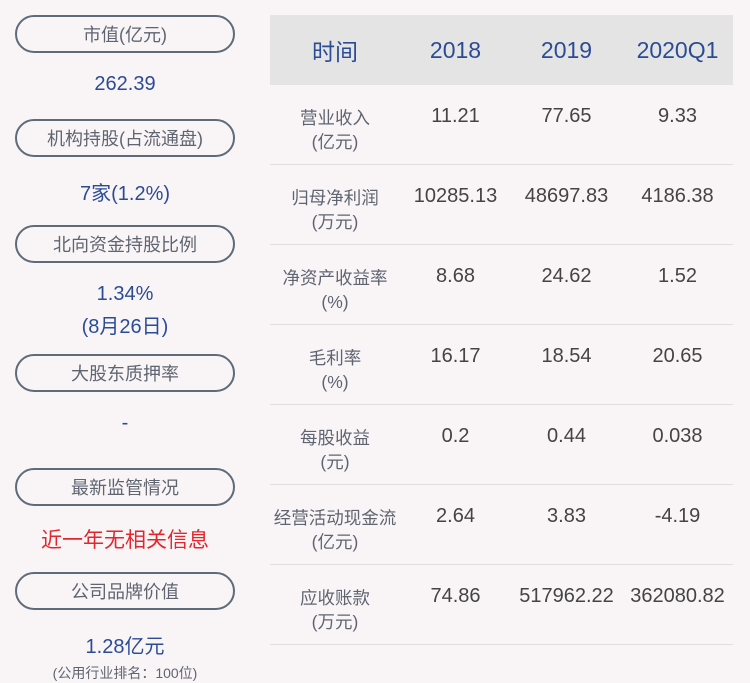  I want to click on regulatory-status-value: 近一年无相关信息, so click(125, 540).